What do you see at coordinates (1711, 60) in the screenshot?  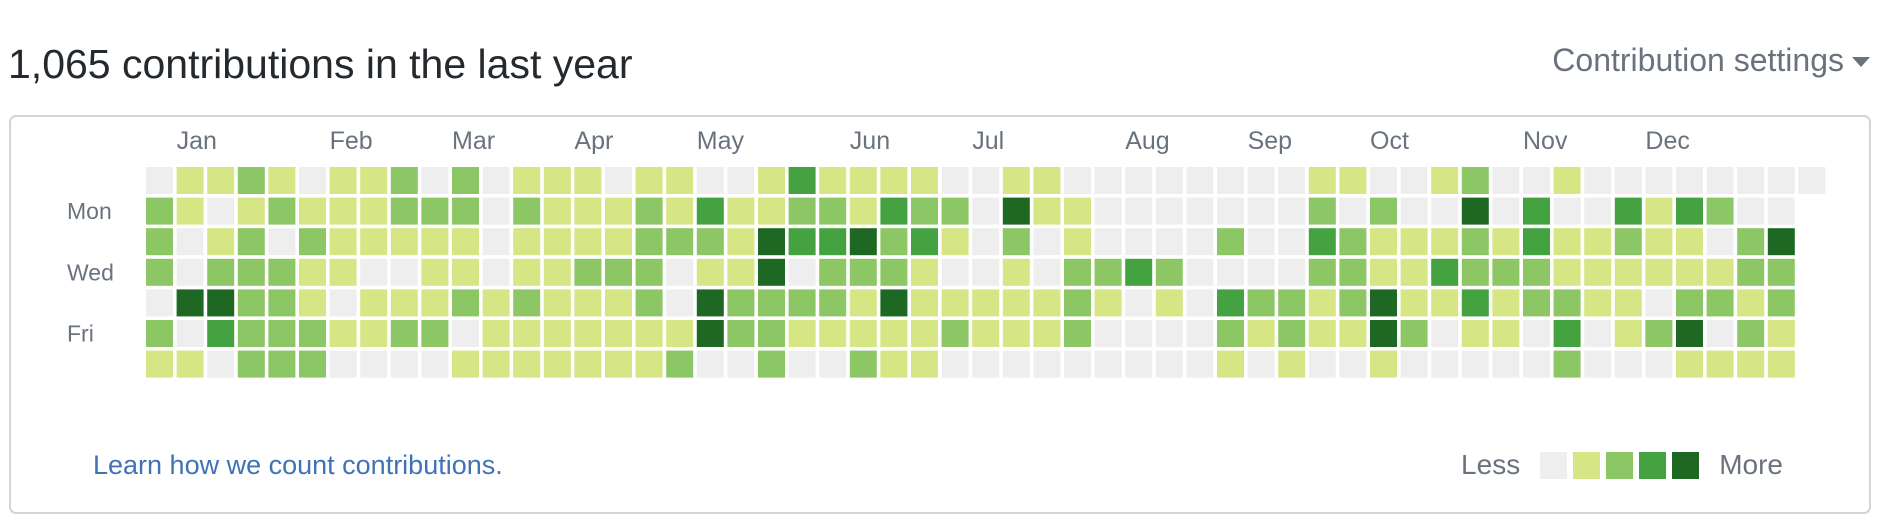 I see `contribution-settings-dropdown: Contribution settings` at bounding box center [1711, 60].